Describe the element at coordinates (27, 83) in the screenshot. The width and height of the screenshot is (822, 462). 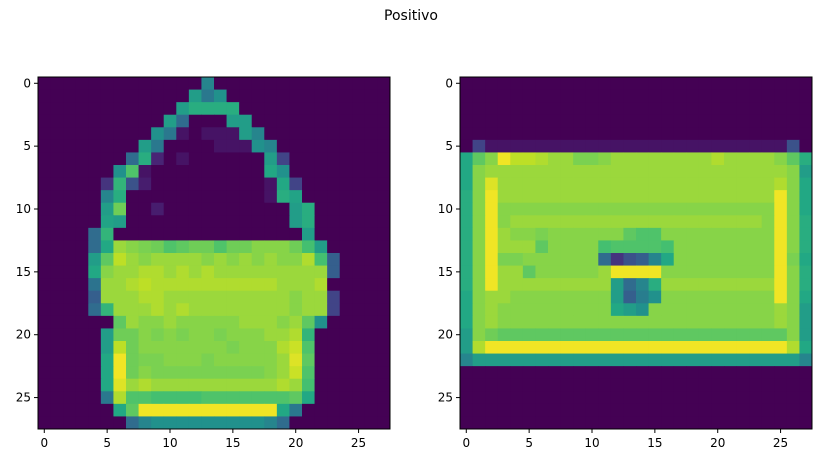
I see `y-tick-label: 0` at that location.